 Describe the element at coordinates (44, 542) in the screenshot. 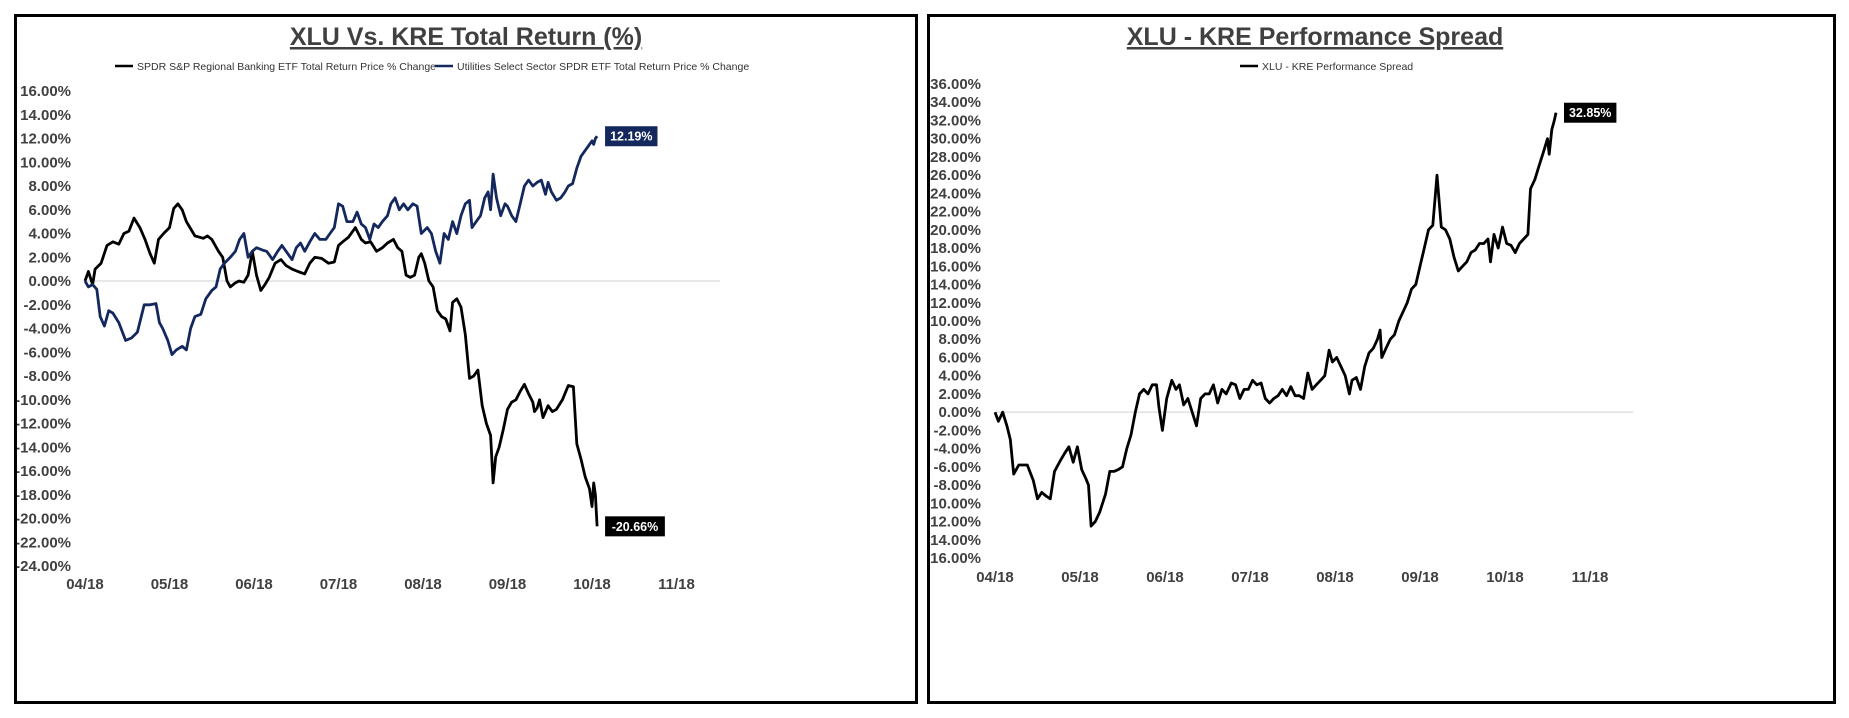

I see `y-tick-label: -22.00%` at that location.